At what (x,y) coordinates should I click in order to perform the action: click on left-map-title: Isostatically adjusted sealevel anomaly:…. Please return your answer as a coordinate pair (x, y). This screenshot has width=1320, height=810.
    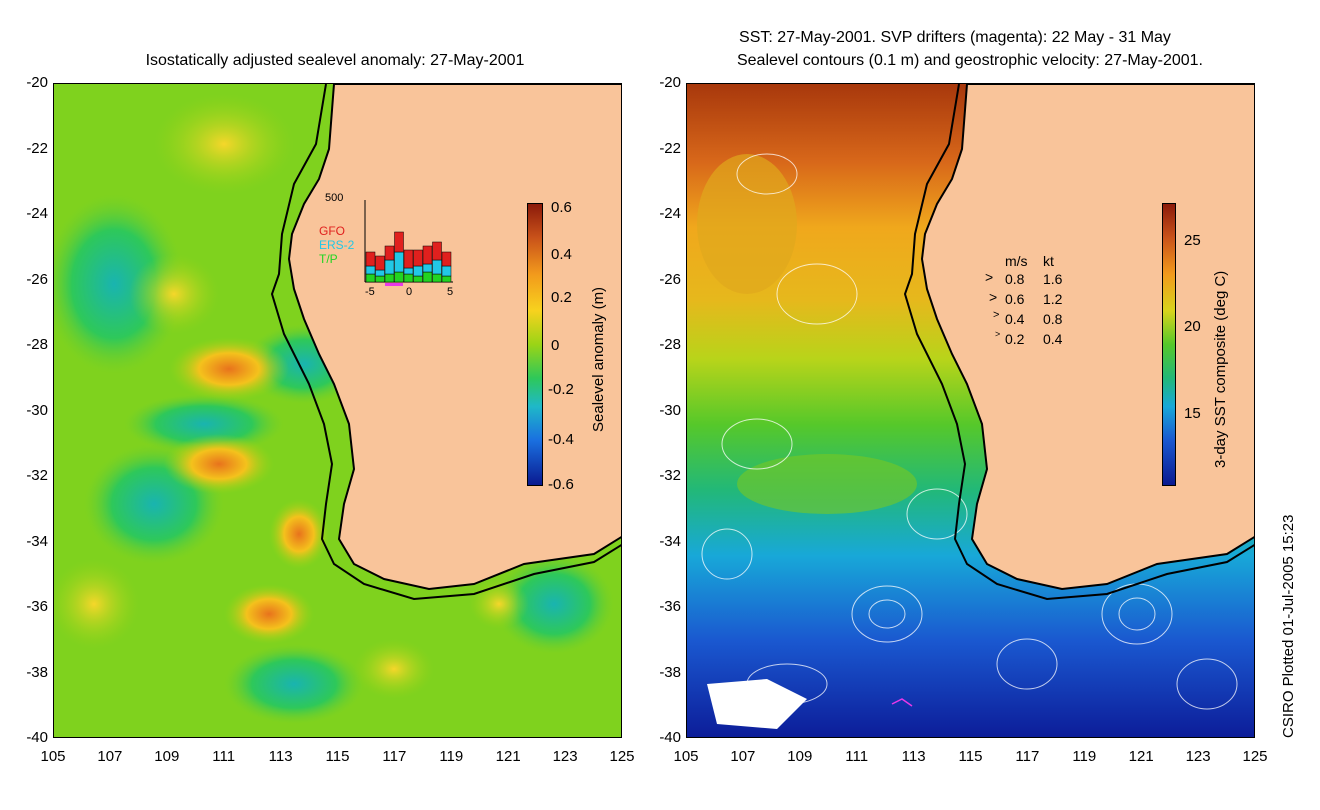
    Looking at the image, I should click on (335, 60).